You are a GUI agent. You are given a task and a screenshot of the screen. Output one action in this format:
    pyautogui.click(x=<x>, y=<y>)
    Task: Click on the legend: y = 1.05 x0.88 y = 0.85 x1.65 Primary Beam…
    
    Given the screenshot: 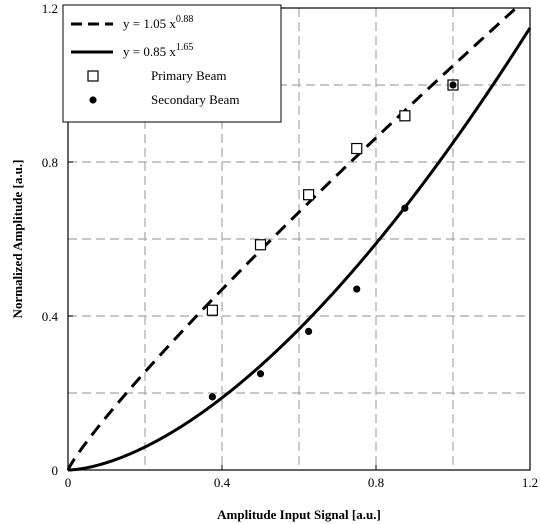 What is the action you would take?
    pyautogui.click(x=172, y=63)
    